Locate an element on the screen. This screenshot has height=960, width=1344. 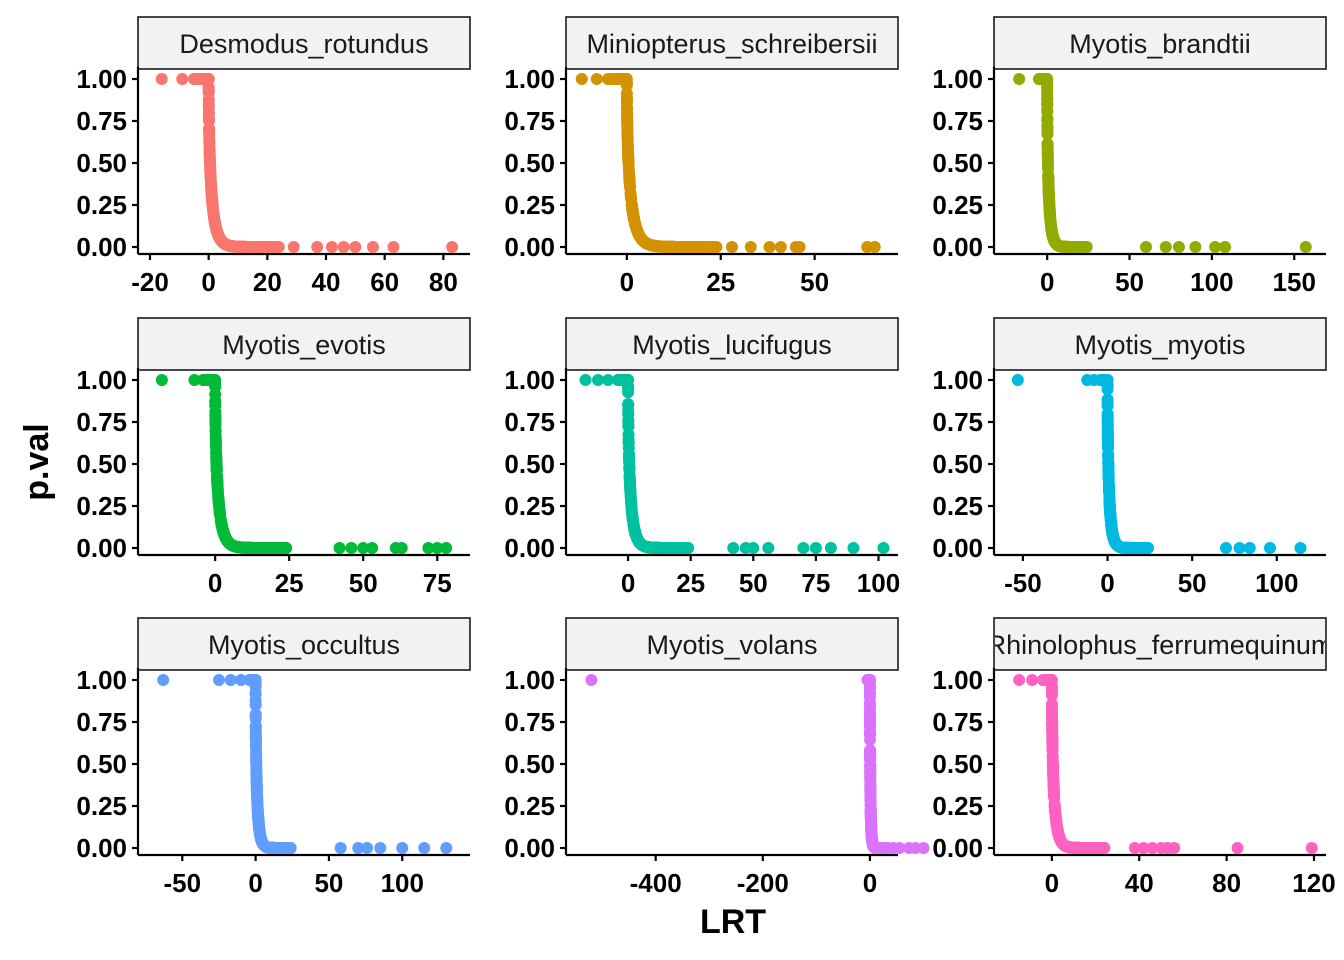
facet-strip-label: Myotis_occultus is located at coordinates (304, 645).